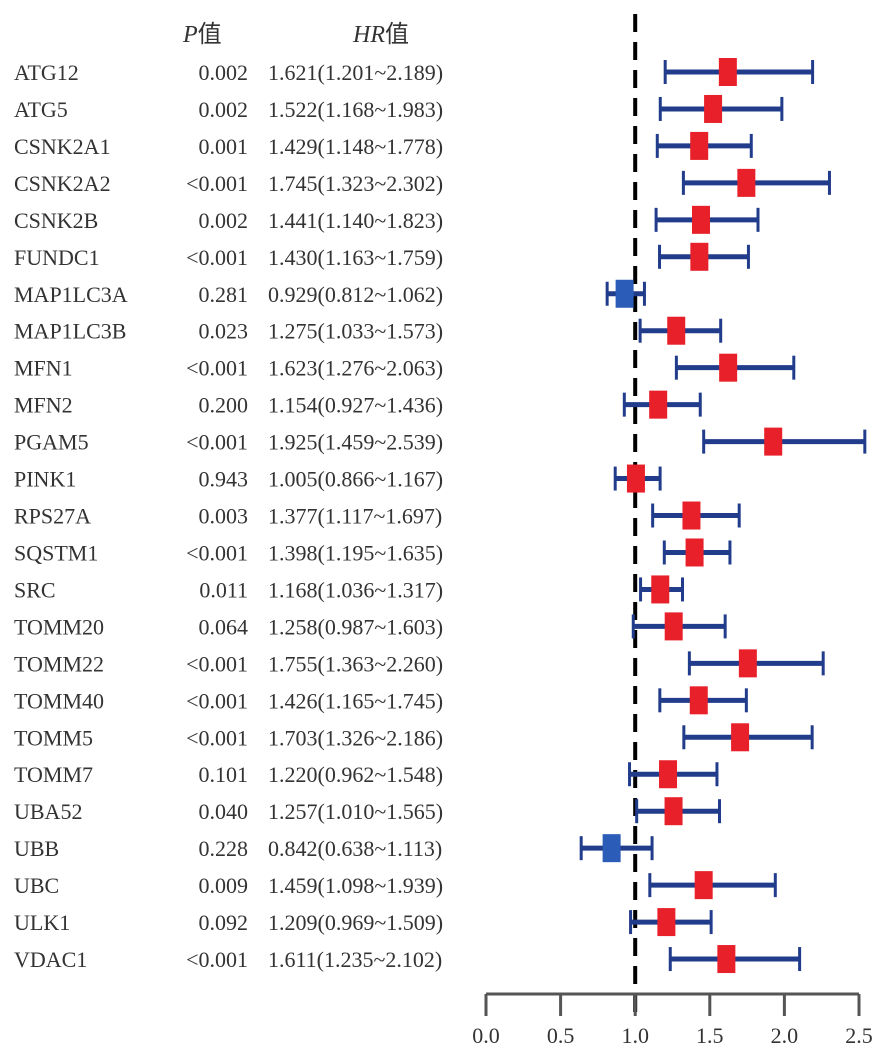  What do you see at coordinates (735, 367) in the screenshot?
I see `ci-mark-mfn1` at bounding box center [735, 367].